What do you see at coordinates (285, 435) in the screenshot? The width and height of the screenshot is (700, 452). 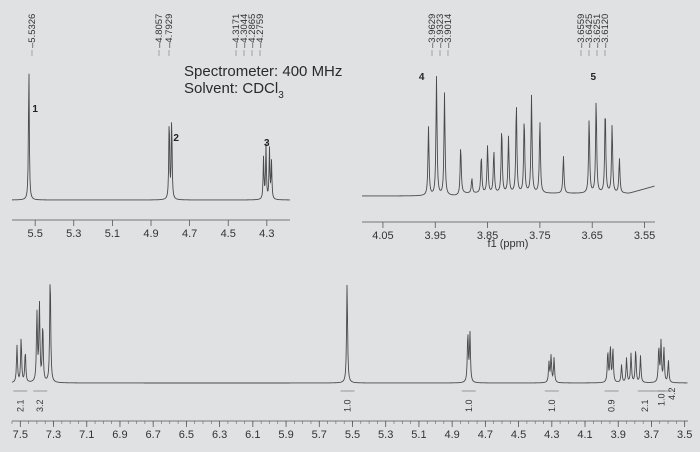 I see `full-tick-label: 5.9` at bounding box center [285, 435].